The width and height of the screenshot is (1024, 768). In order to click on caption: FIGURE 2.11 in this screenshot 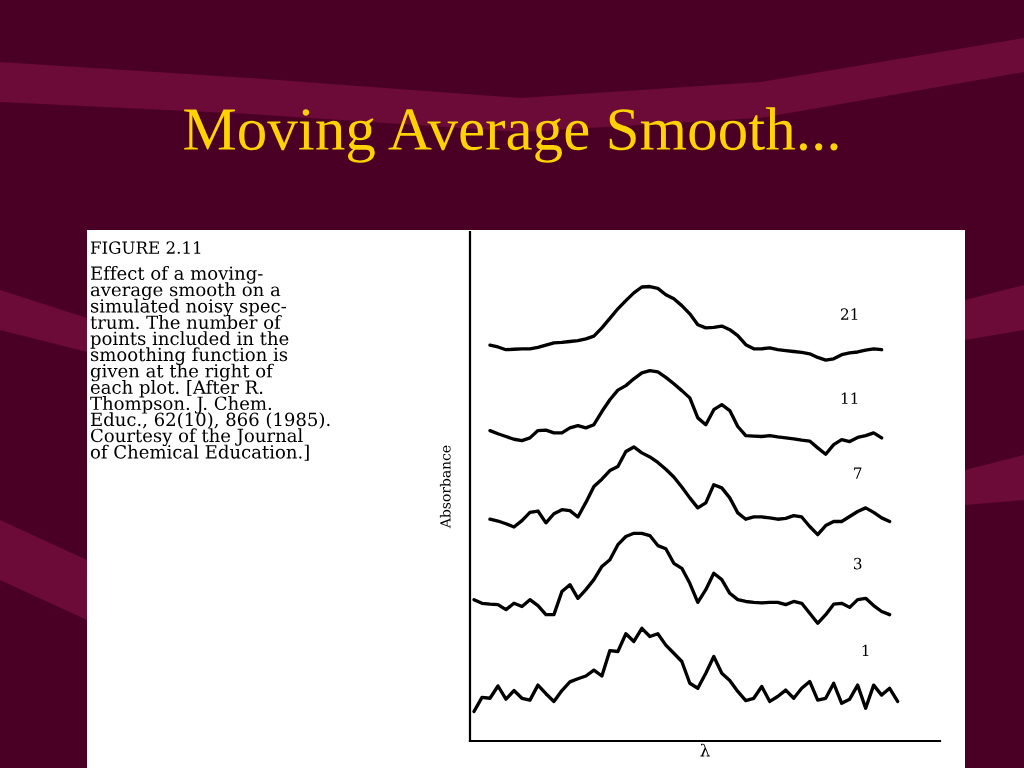, I will do `click(145, 247)`.